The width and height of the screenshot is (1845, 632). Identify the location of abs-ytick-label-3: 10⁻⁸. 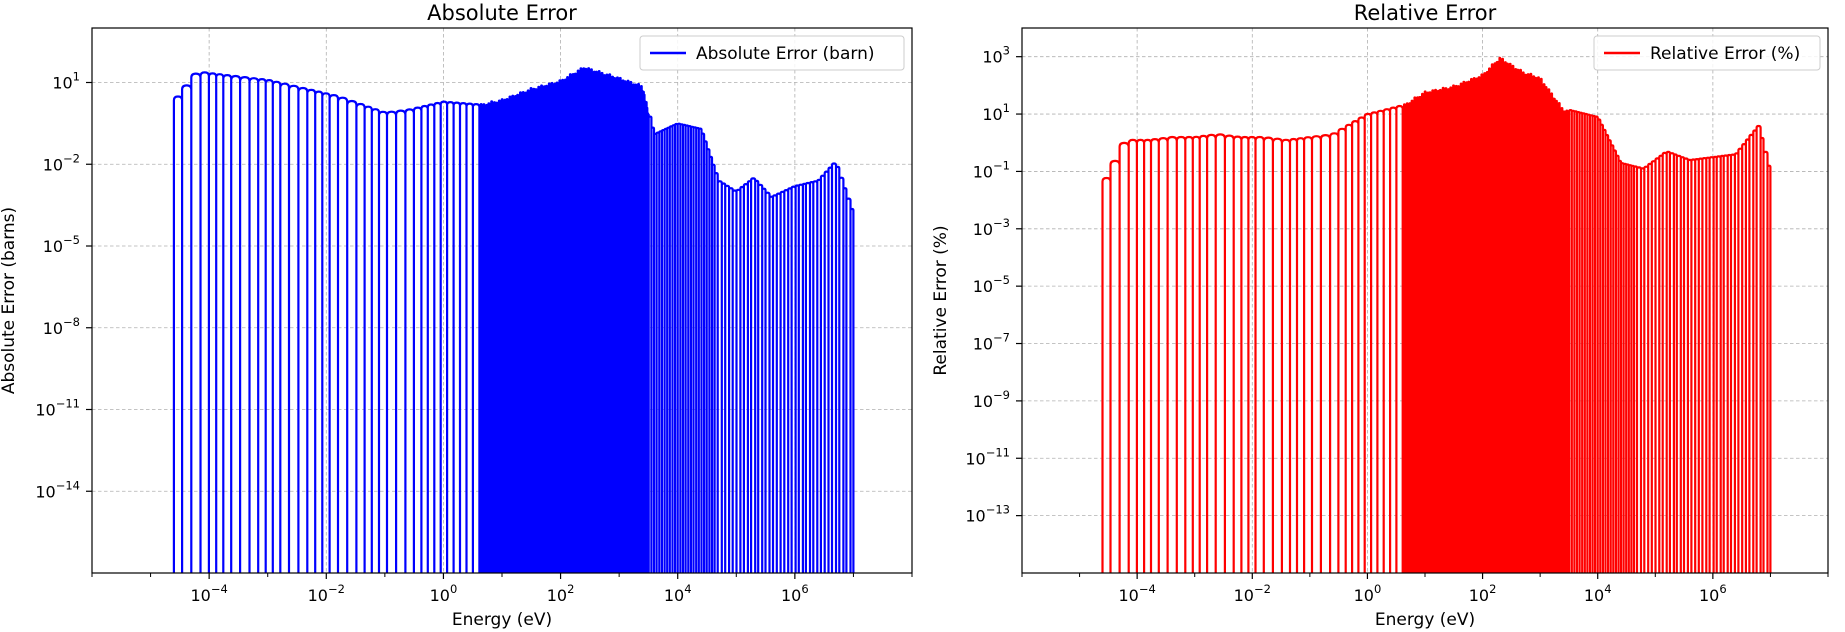
(61, 326).